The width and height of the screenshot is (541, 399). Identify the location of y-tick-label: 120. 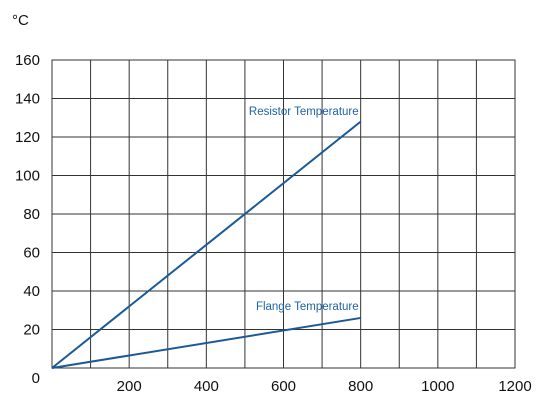
(27, 137).